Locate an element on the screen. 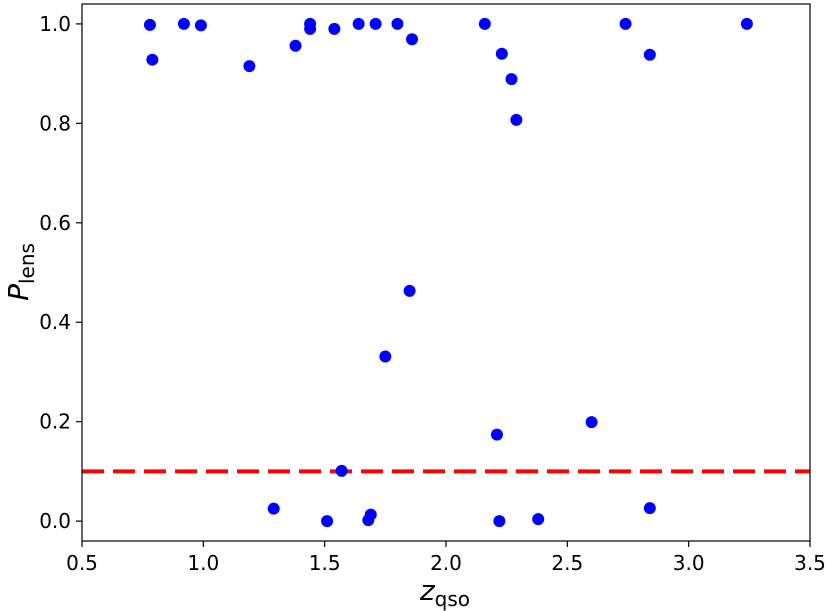  y-tick-label-4: 0.8 is located at coordinates (55, 123).